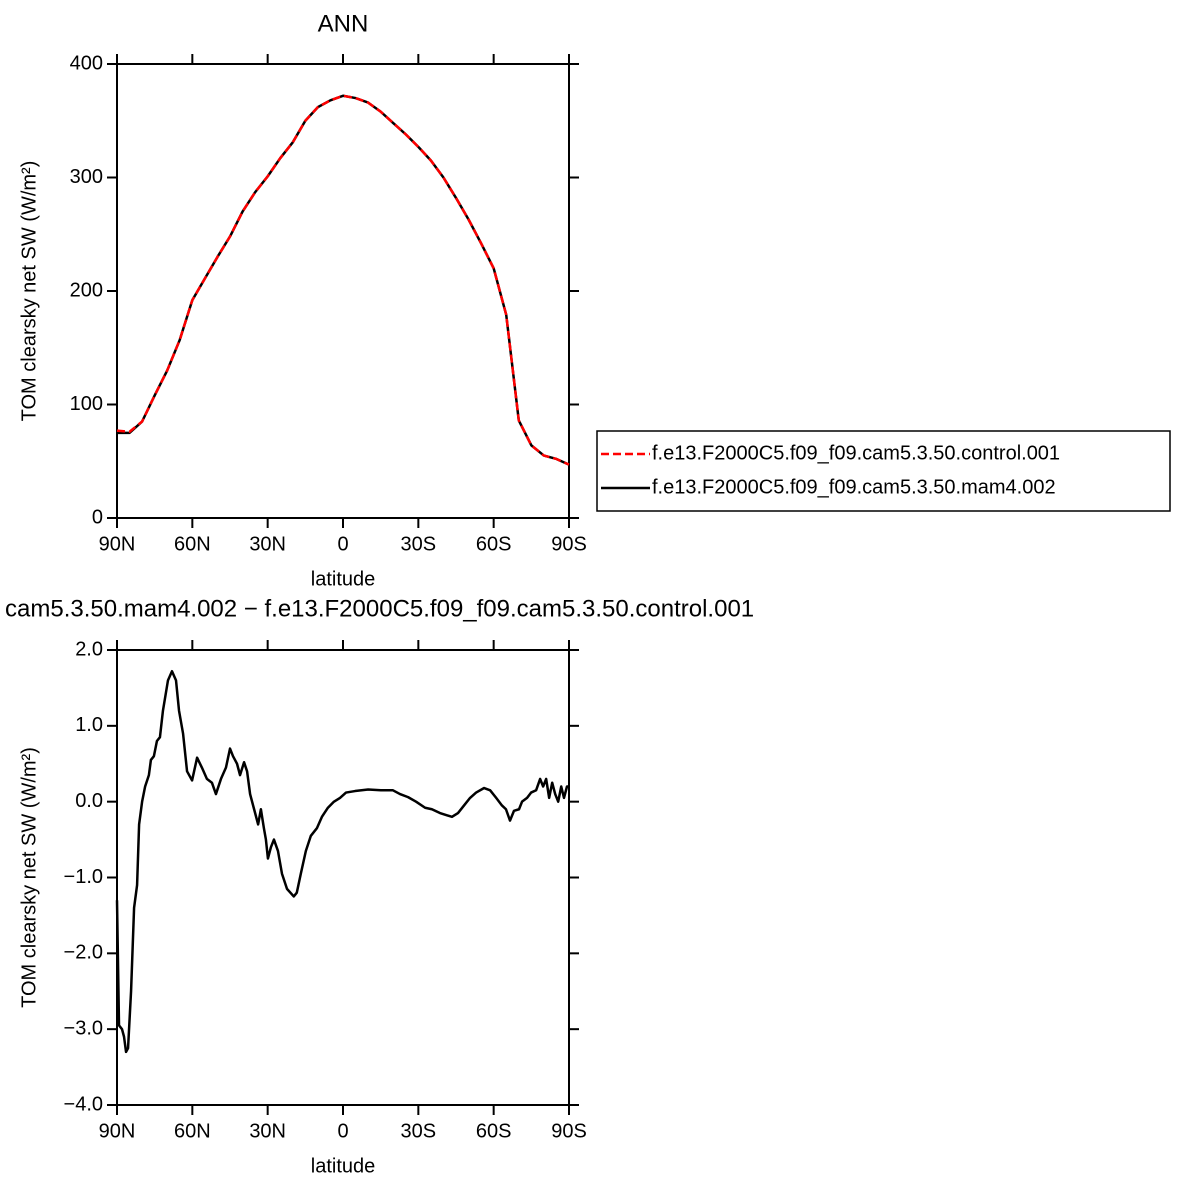 The image size is (1188, 1191). What do you see at coordinates (83, 1104) in the screenshot?
I see `y-tick-label: −4.0` at bounding box center [83, 1104].